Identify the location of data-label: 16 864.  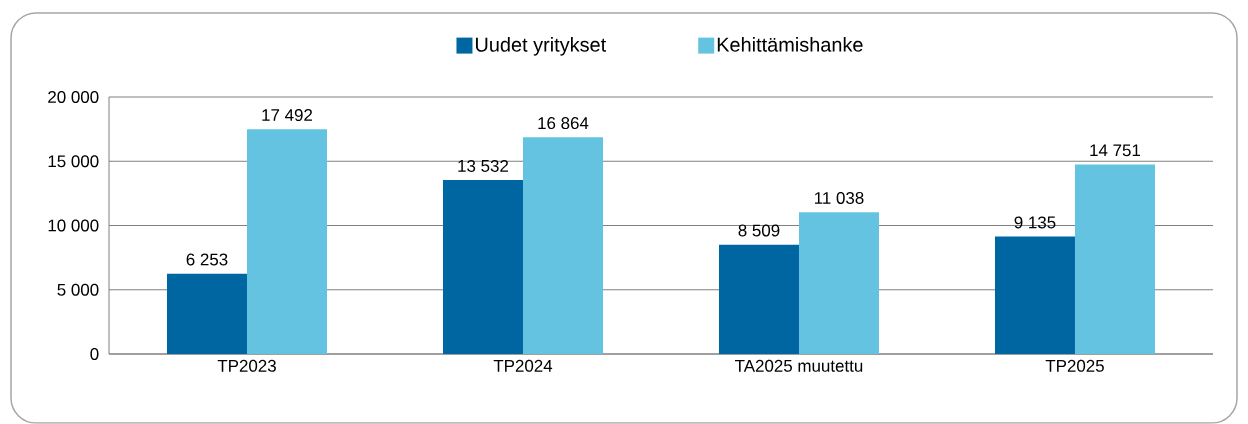
(563, 123).